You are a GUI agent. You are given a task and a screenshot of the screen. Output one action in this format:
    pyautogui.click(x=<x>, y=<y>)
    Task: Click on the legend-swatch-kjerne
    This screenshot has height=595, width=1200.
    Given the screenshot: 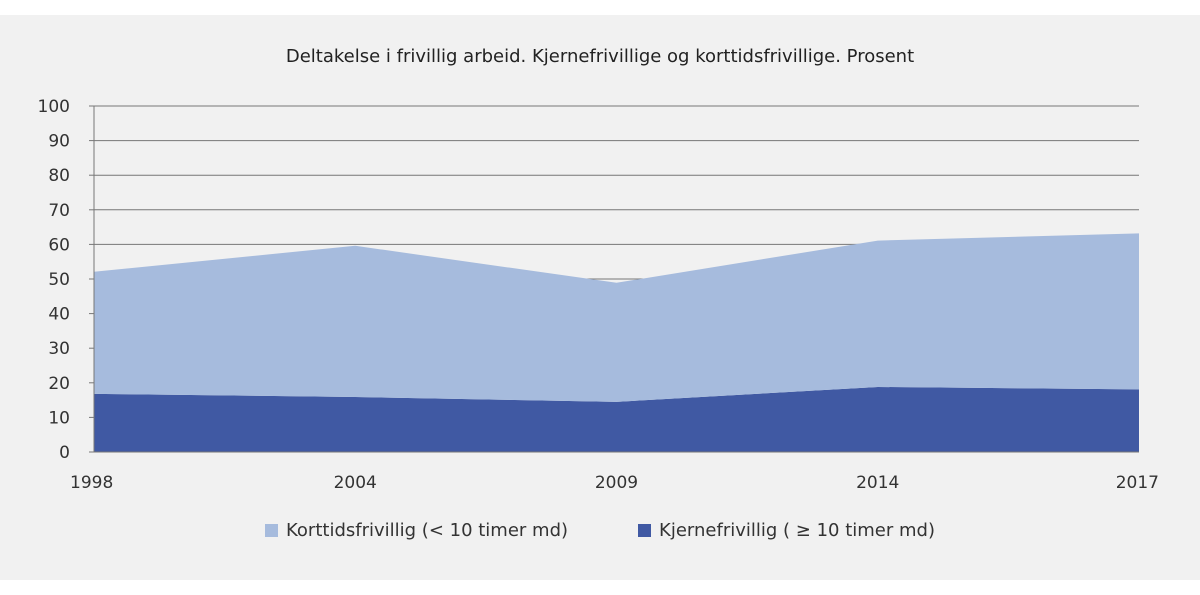 What is the action you would take?
    pyautogui.click(x=645, y=530)
    